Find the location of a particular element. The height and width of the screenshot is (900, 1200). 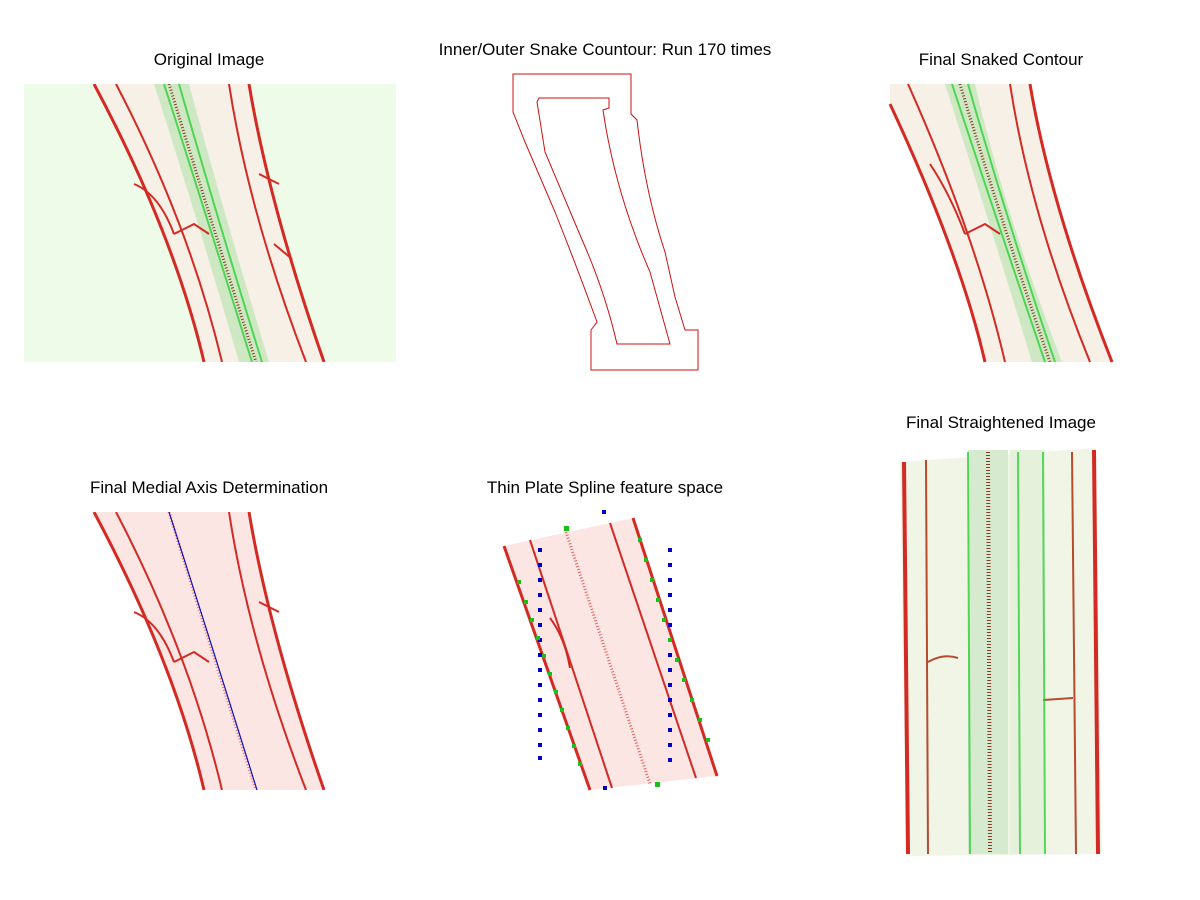

medial-axis-panel is located at coordinates (210, 651).